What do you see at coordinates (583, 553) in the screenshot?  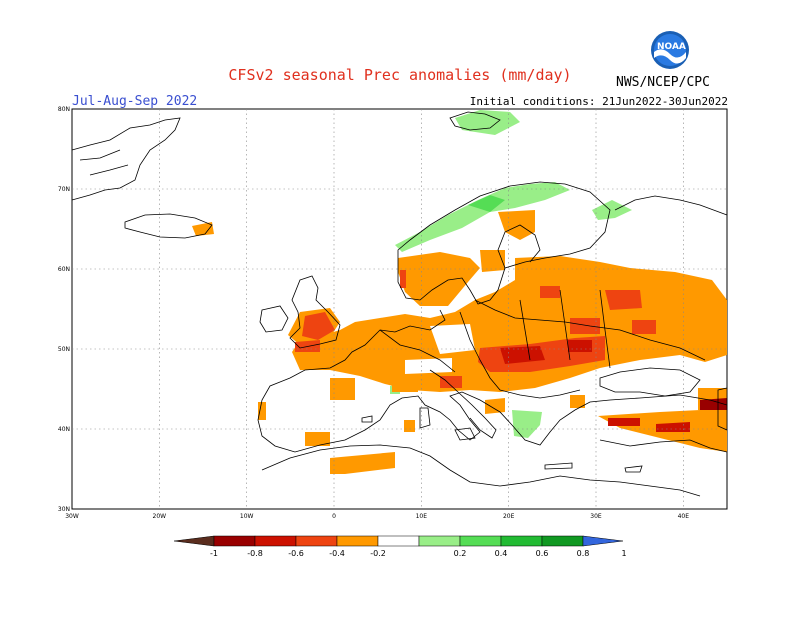 I see `colorbar-label: 0.8` at bounding box center [583, 553].